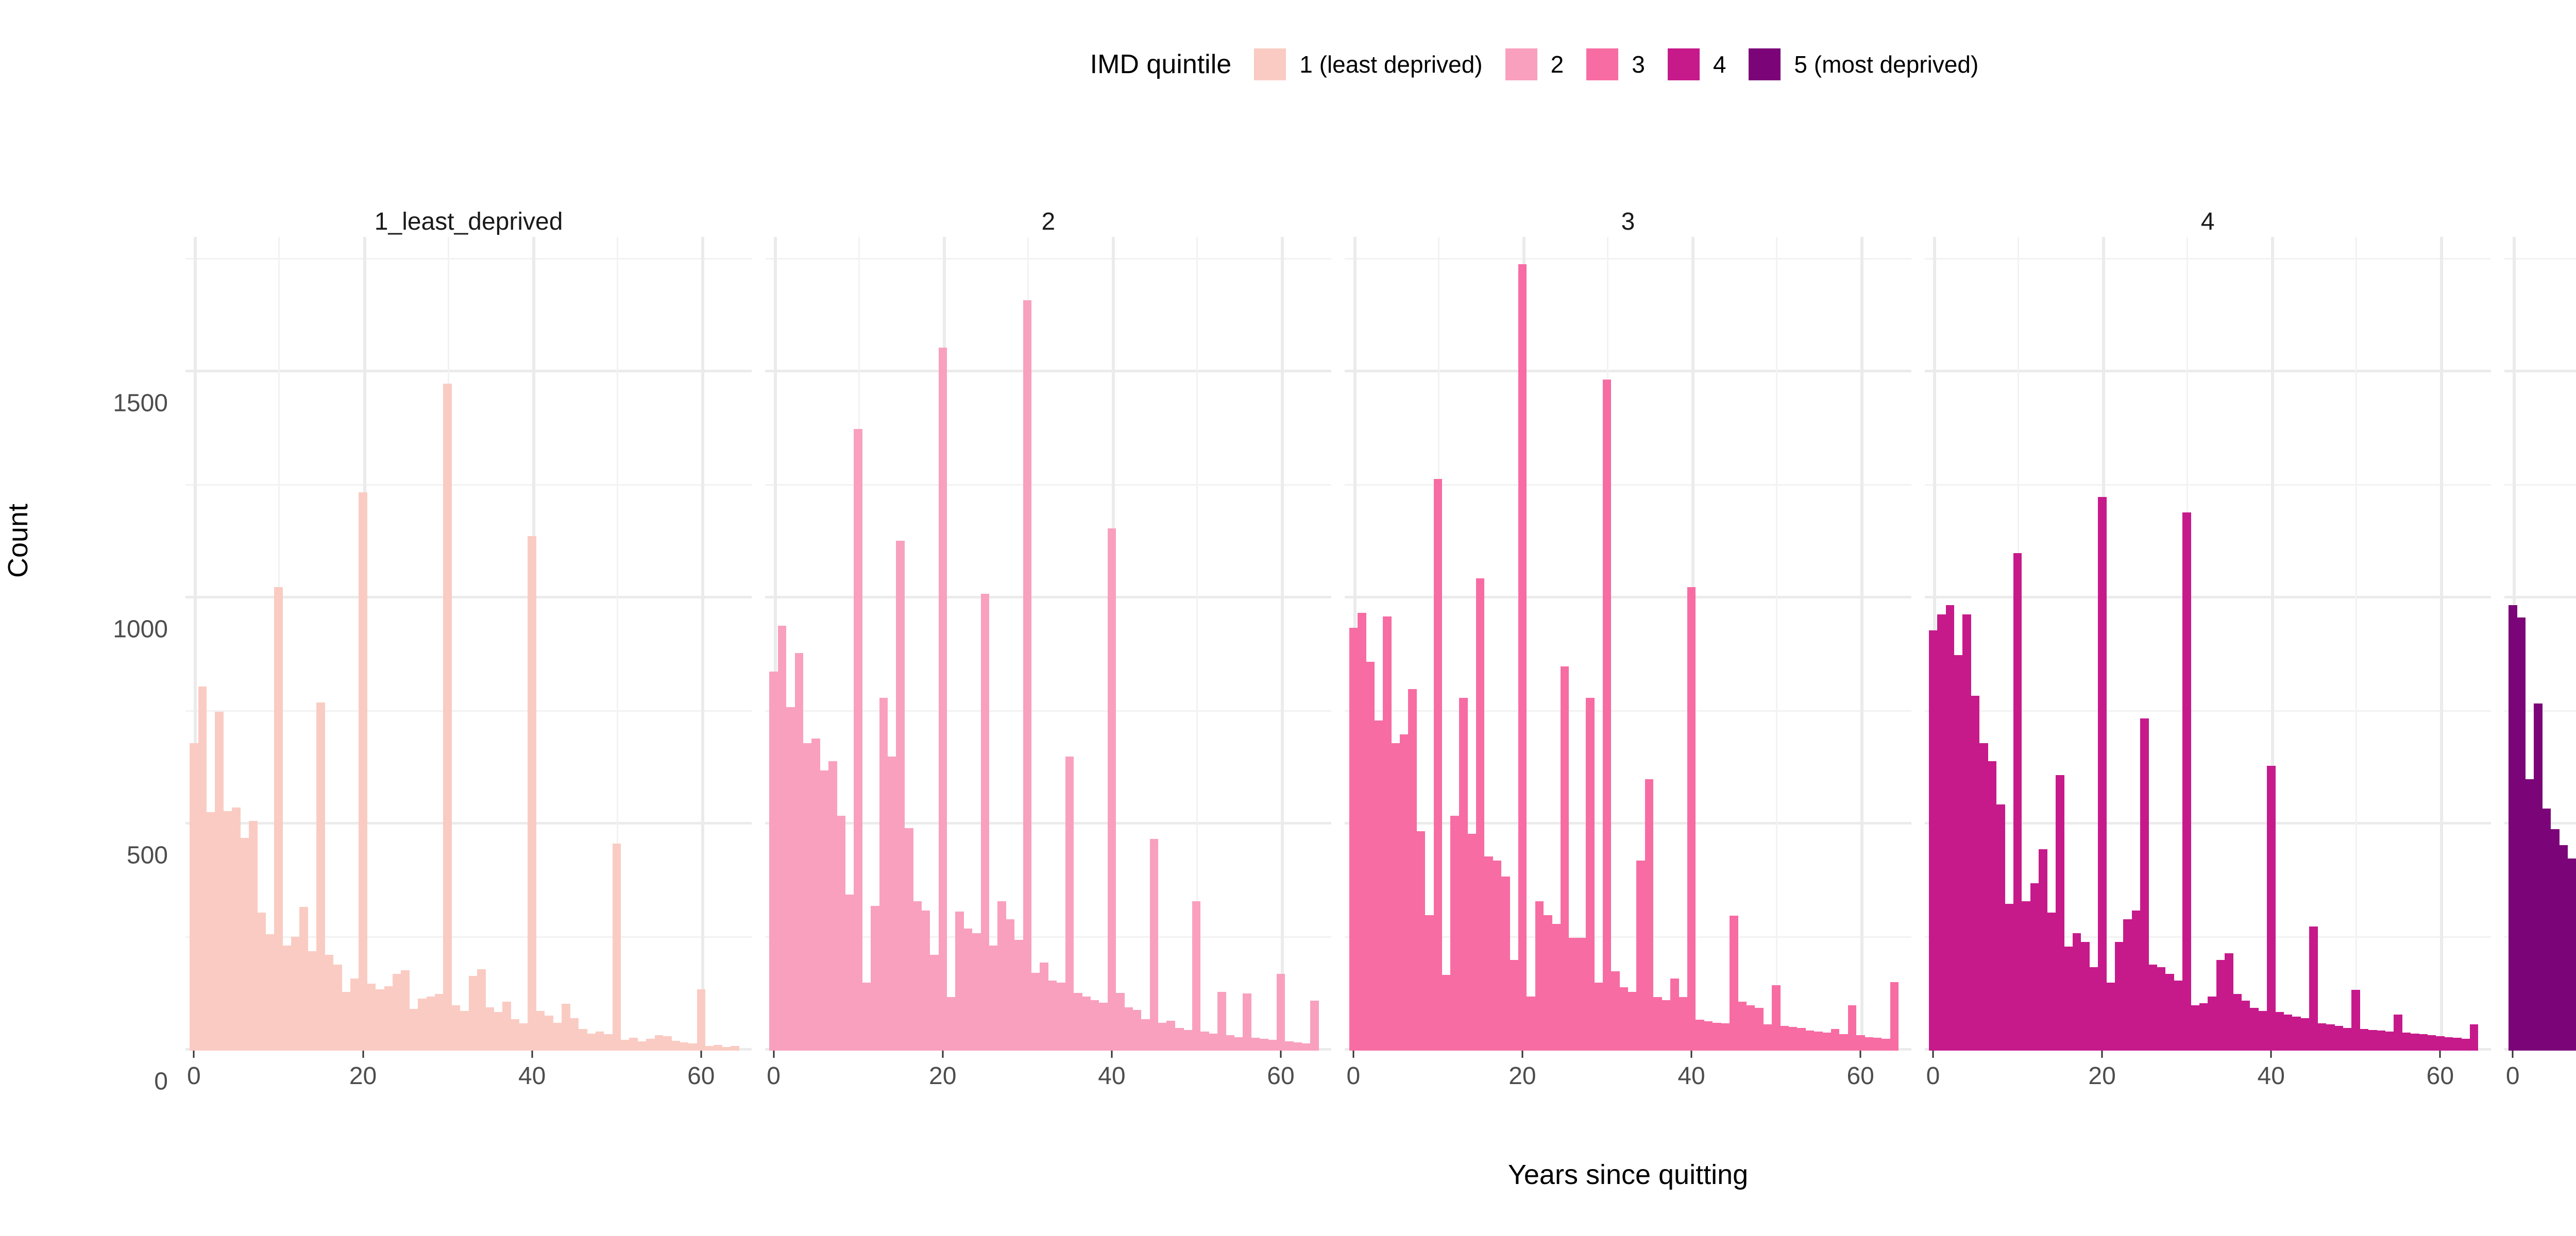 This screenshot has width=2576, height=1236. I want to click on legend-entry-1: 1 (least deprived), so click(1379, 64).